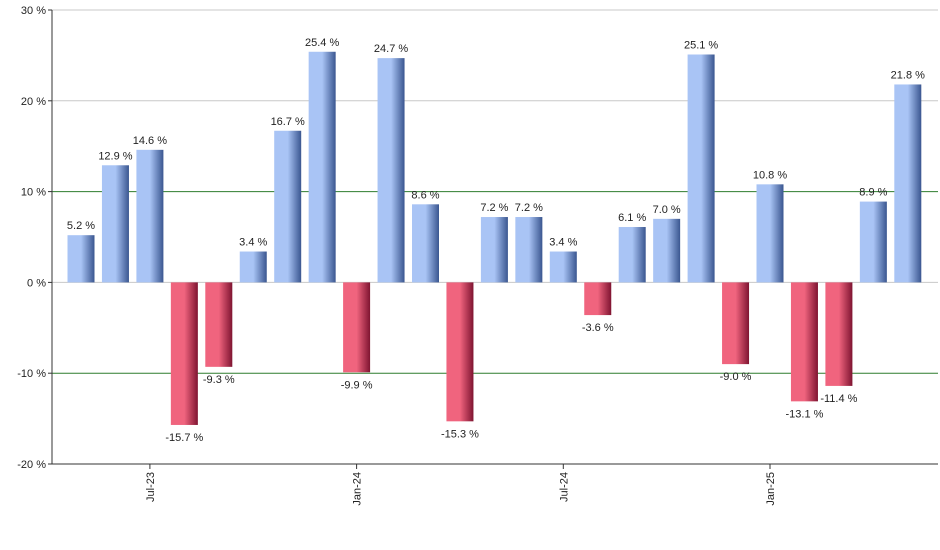 This screenshot has height=550, width=940. What do you see at coordinates (33, 11) in the screenshot?
I see `y-tick-label: 30 %` at bounding box center [33, 11].